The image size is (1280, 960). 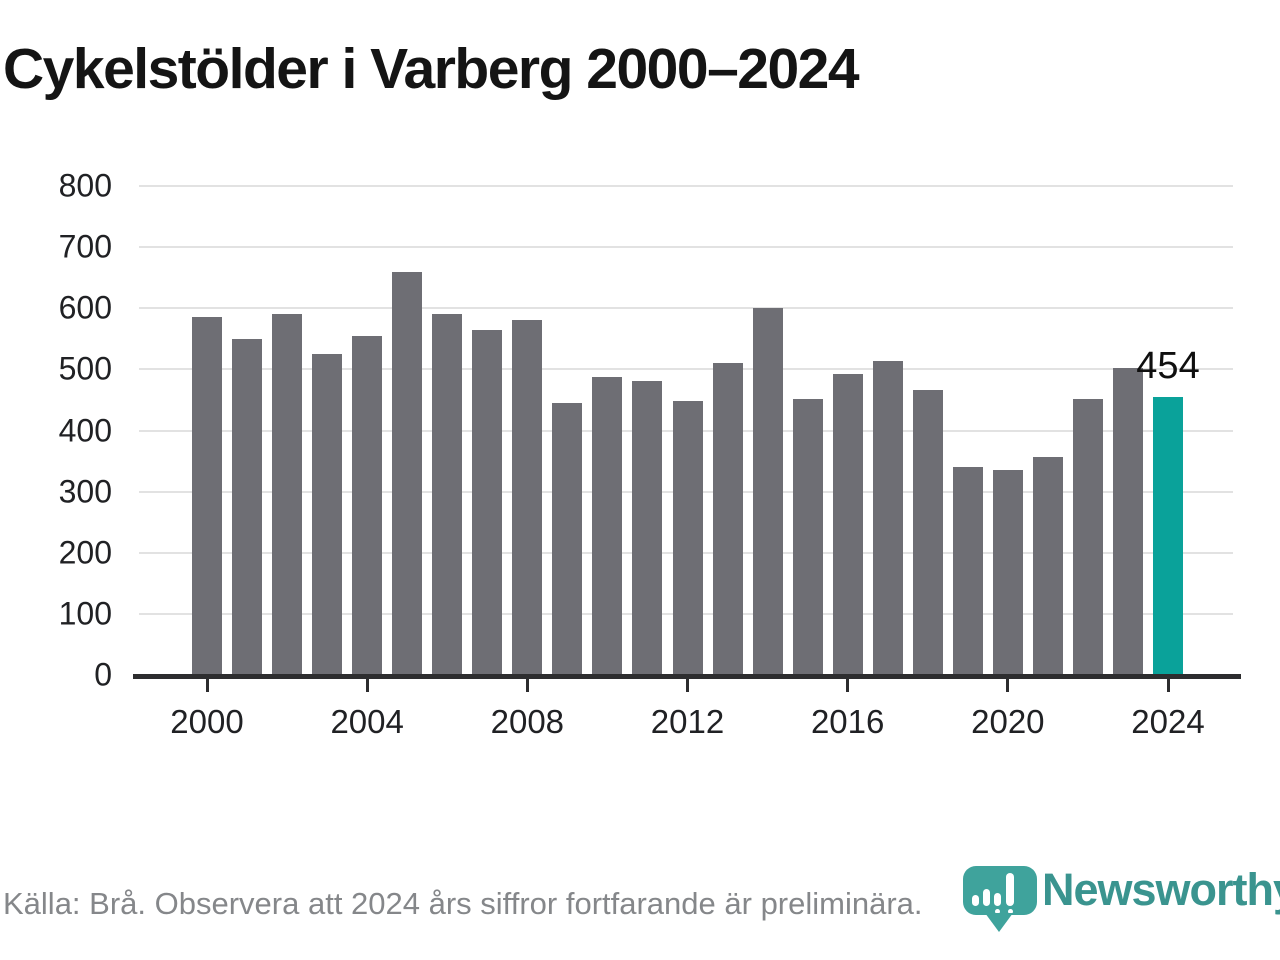 What do you see at coordinates (767, 491) in the screenshot?
I see `bar-2014` at bounding box center [767, 491].